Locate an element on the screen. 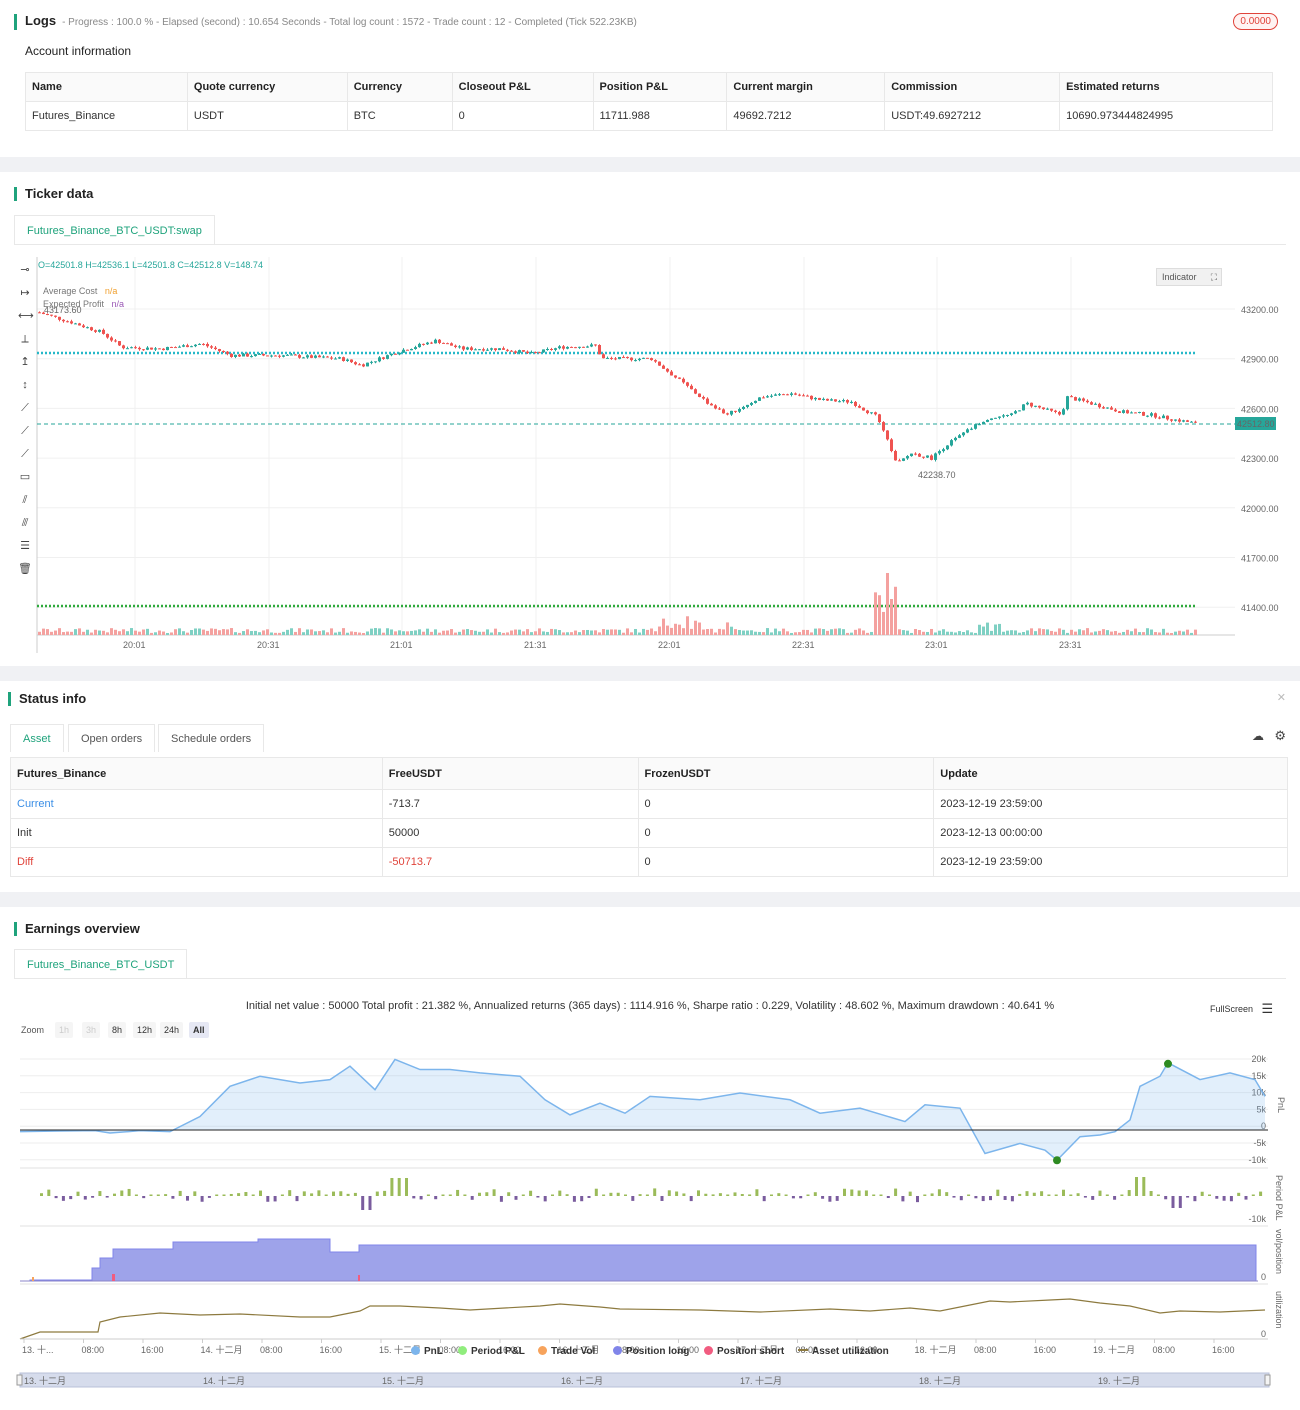 This screenshot has height=1410, width=1300. zoom-button-8h: 8h is located at coordinates (117, 1030).